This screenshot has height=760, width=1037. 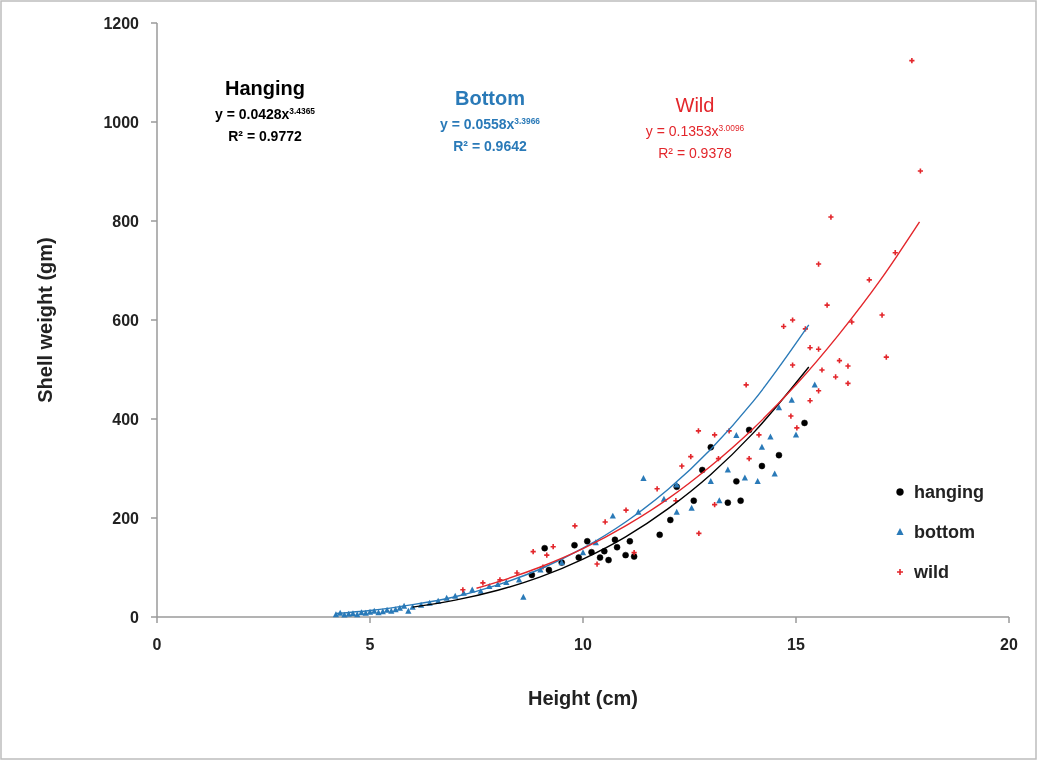 I want to click on annotation: Wild, so click(x=695, y=105).